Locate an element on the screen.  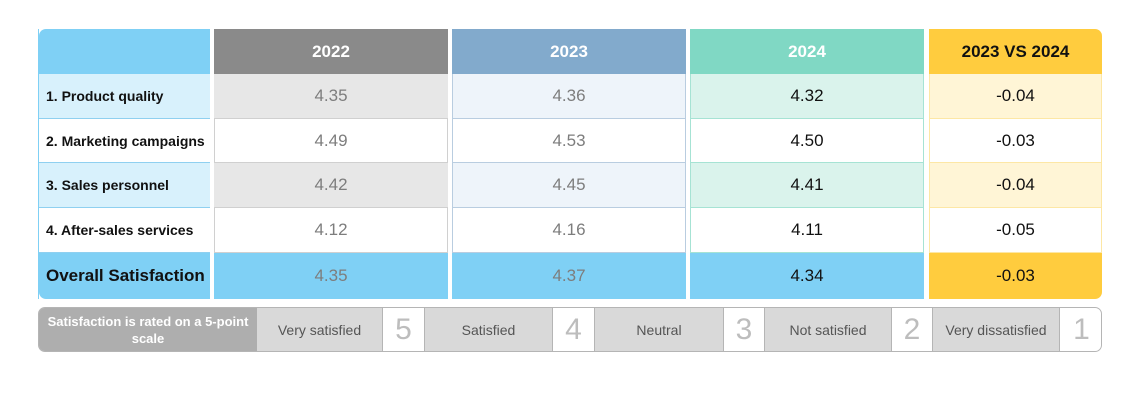
value-cell: 4.12 is located at coordinates (331, 230).